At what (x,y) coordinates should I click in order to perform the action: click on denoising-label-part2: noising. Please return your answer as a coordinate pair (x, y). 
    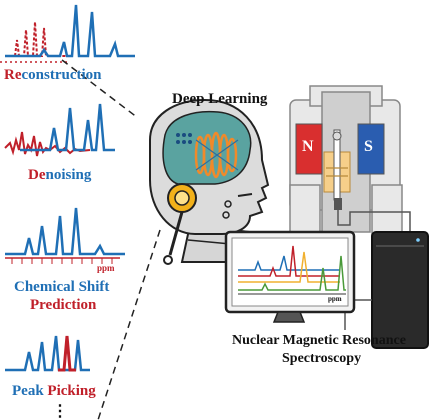
    Looking at the image, I should click on (68, 175).